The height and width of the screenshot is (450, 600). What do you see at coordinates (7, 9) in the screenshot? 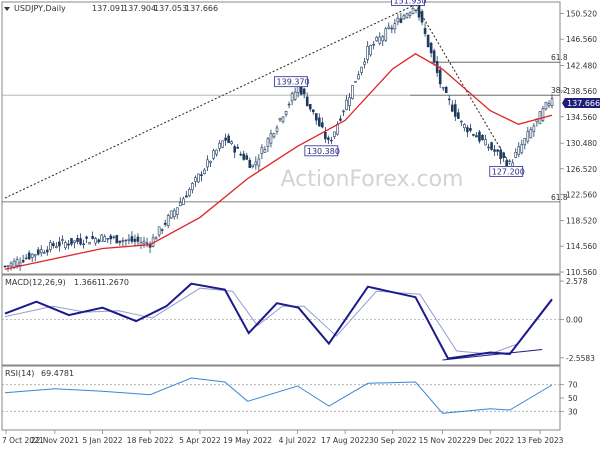
I see `collapse-arrow-icon` at bounding box center [7, 9].